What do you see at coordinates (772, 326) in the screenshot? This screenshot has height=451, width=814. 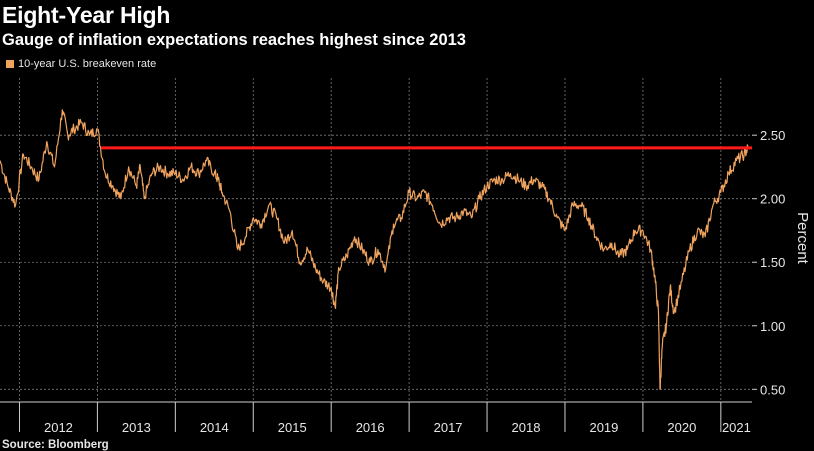 I see `y-tick-label: 1.00` at bounding box center [772, 326].